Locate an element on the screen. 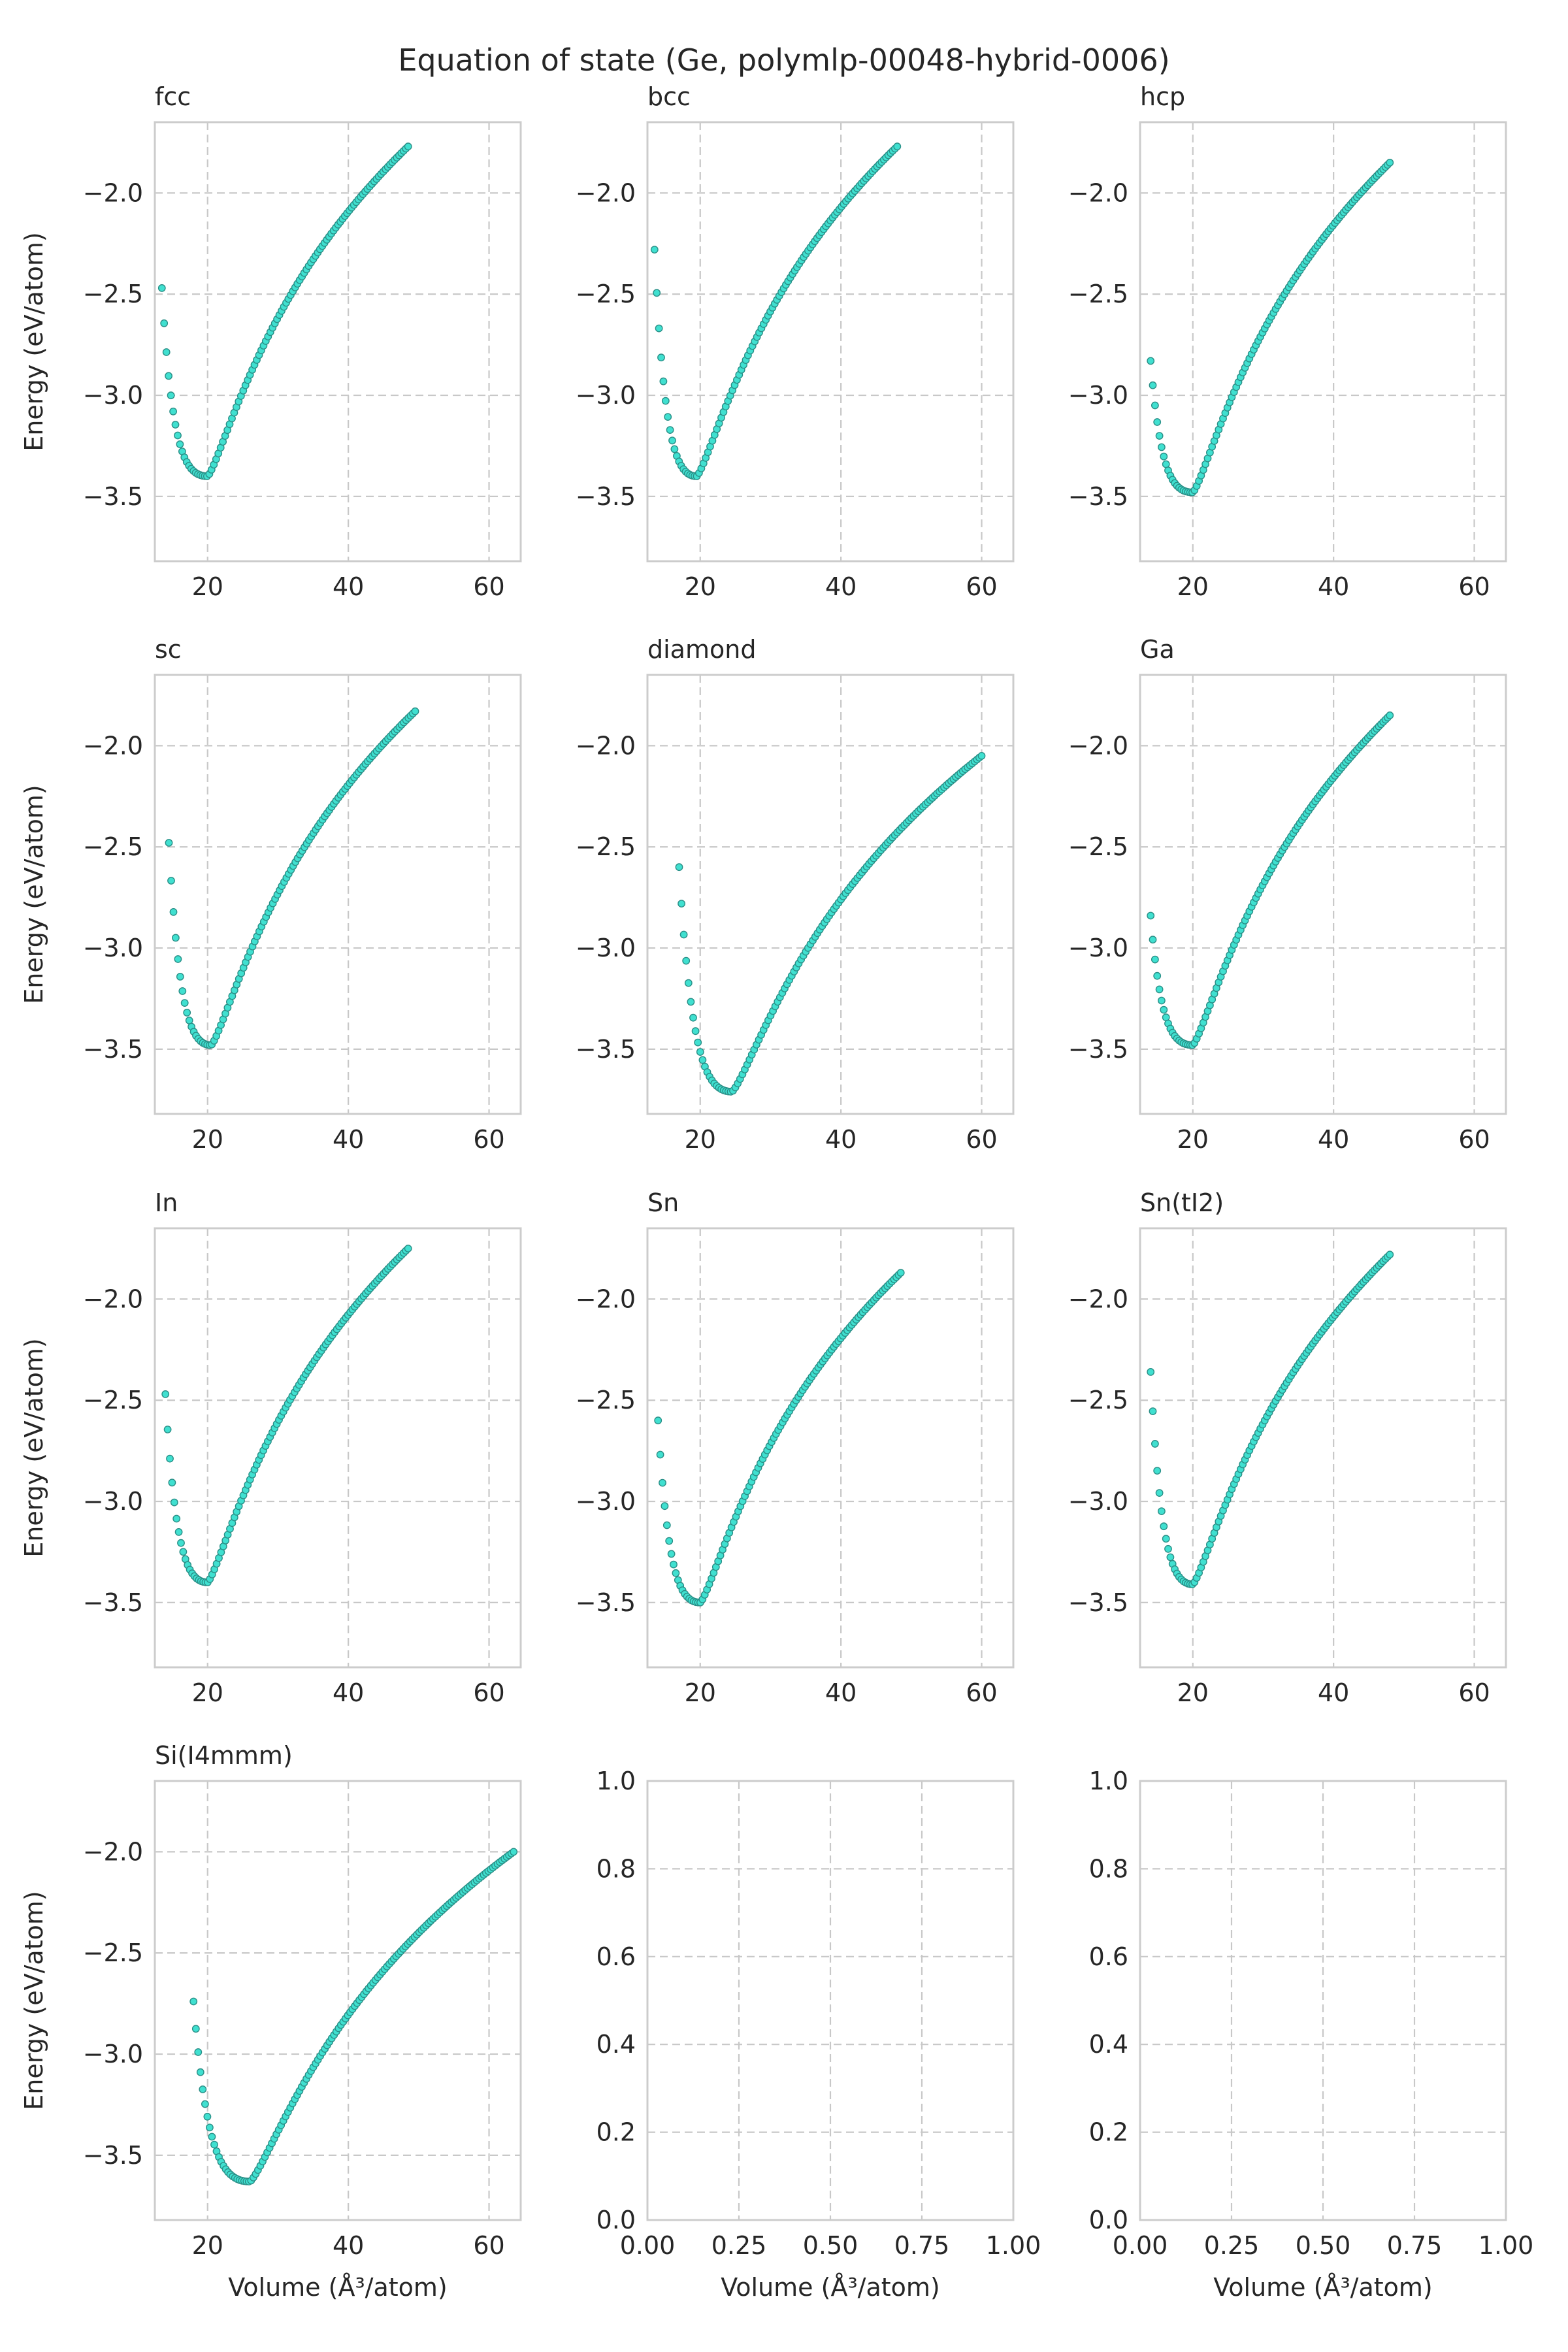 The image size is (1568, 2352). y-tick-label: 1.0 is located at coordinates (1108, 1781).